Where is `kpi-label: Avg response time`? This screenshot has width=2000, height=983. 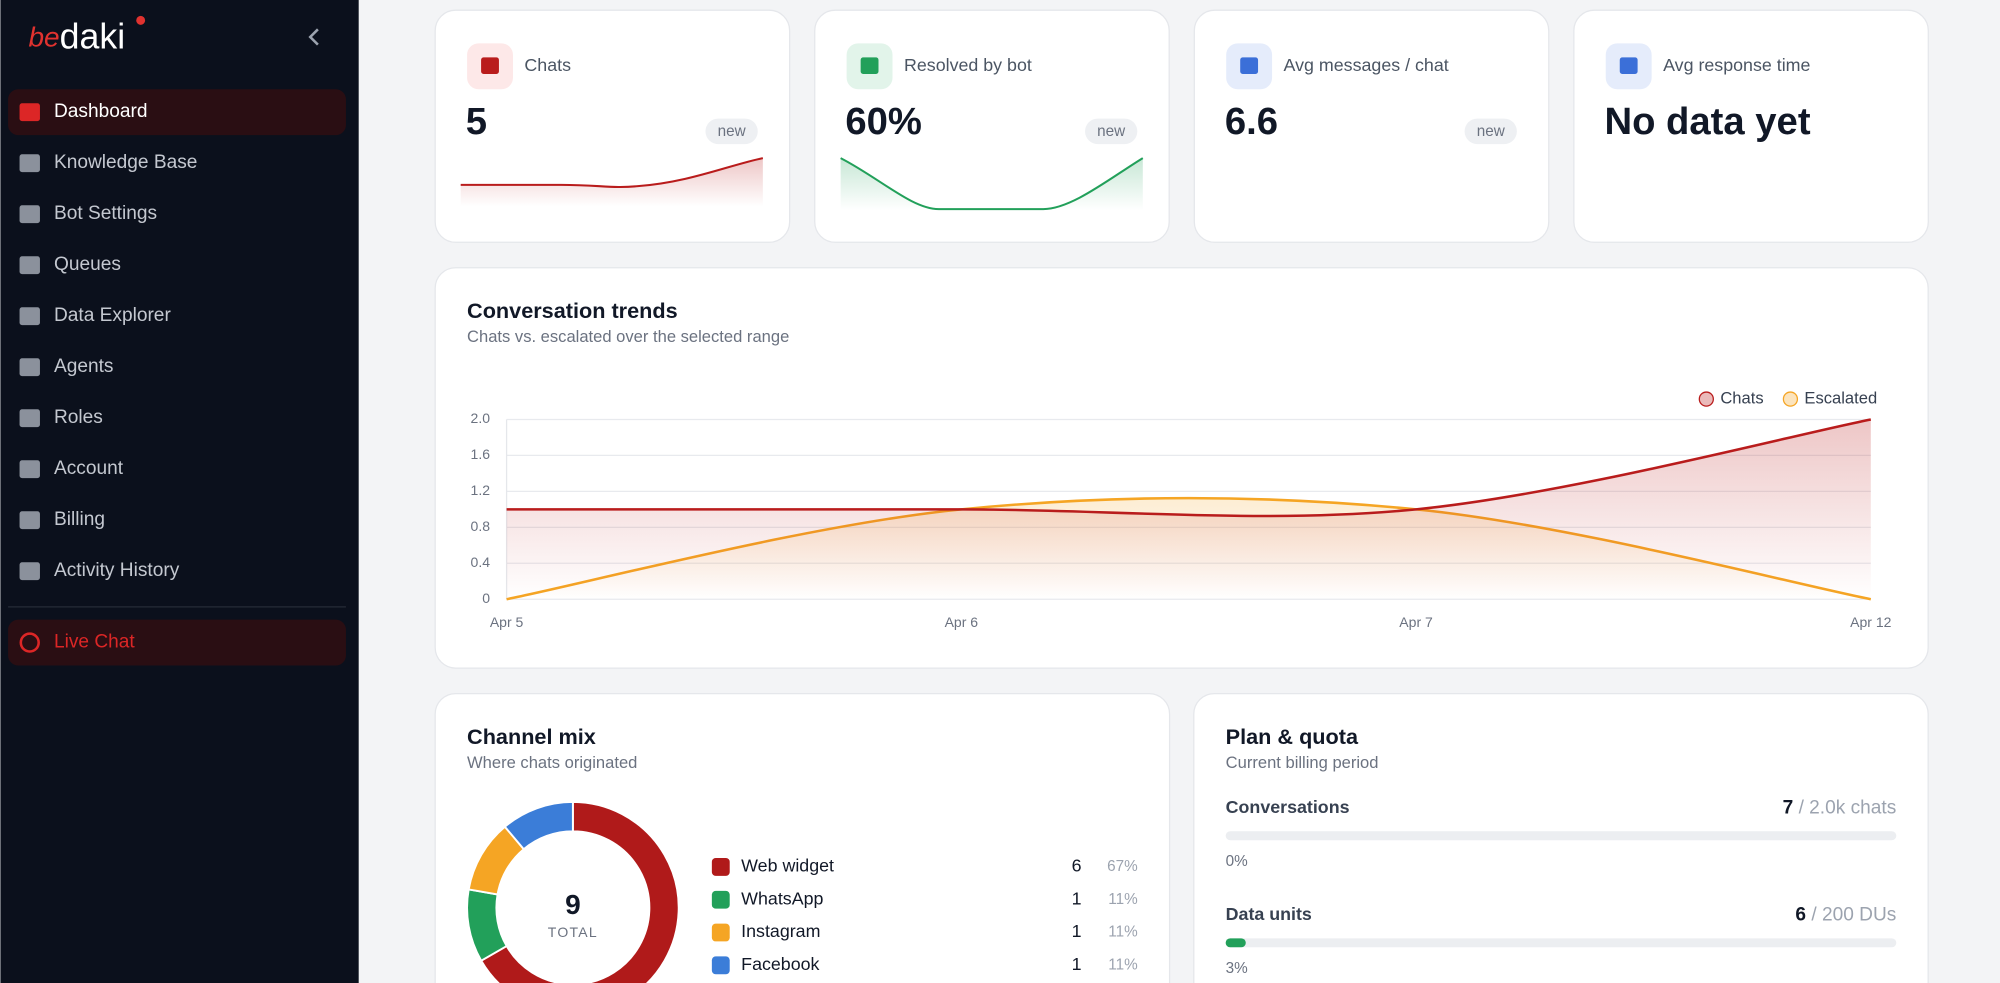
kpi-label: Avg response time is located at coordinates (1736, 65).